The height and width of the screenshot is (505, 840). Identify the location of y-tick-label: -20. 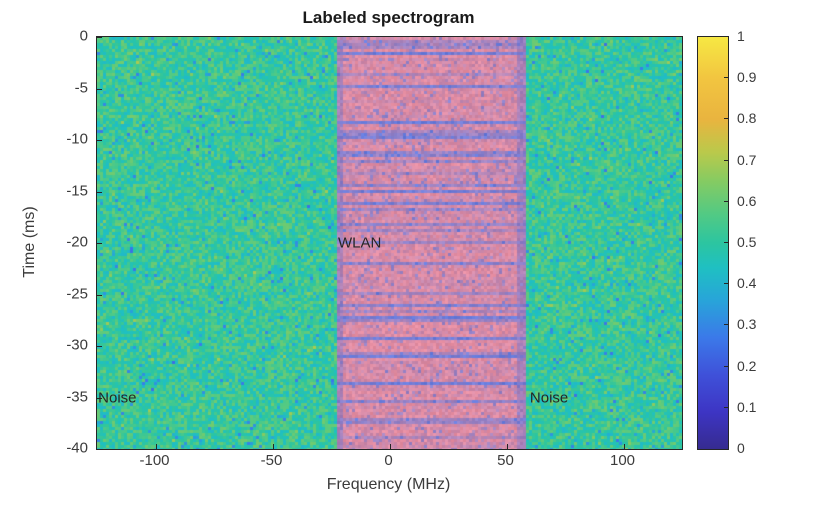
(77, 242).